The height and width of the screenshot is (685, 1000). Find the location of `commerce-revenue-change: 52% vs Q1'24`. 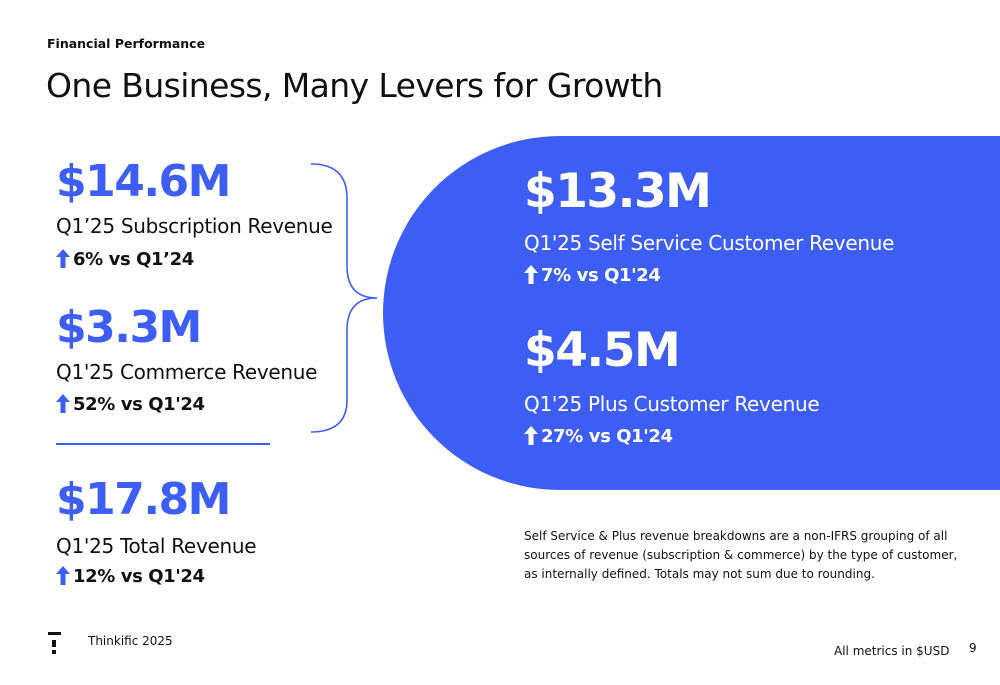

commerce-revenue-change: 52% vs Q1'24 is located at coordinates (130, 404).